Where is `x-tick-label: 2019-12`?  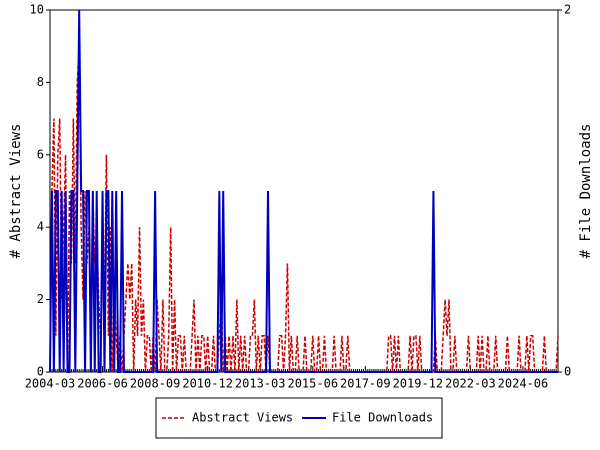
x-tick-label: 2019-12 is located at coordinates (418, 384).